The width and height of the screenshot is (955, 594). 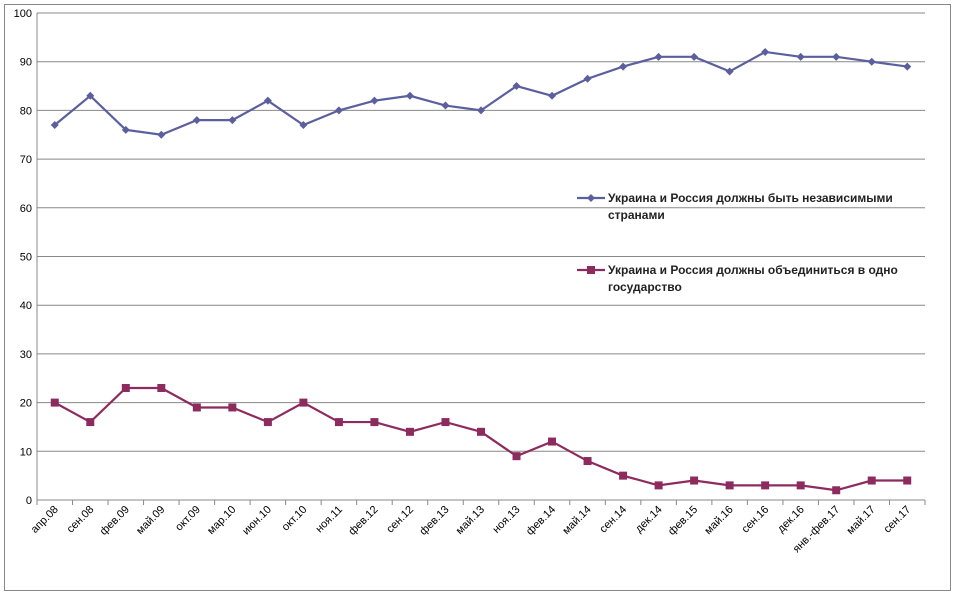 What do you see at coordinates (26, 209) in the screenshot?
I see `y-tick-label: 60` at bounding box center [26, 209].